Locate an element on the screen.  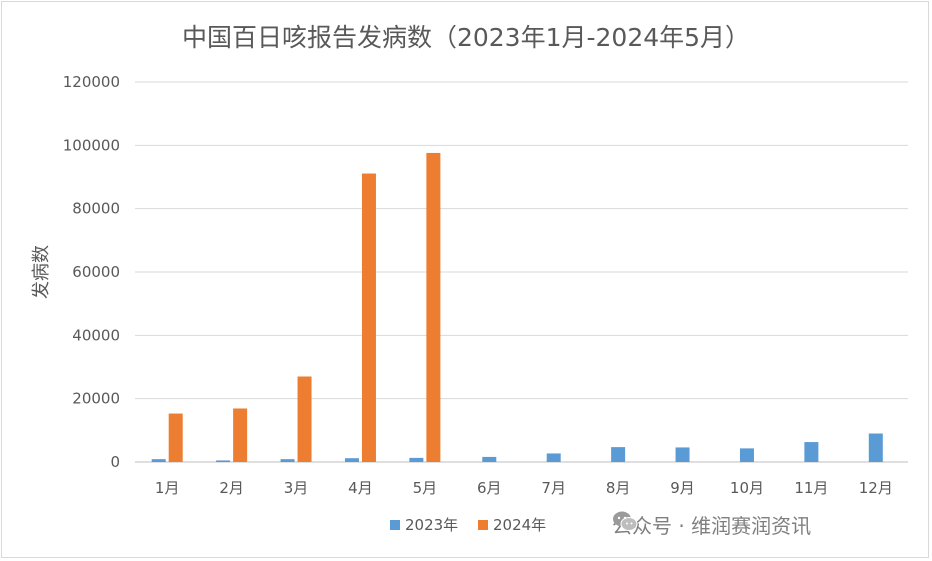
bar-2023年-10月 is located at coordinates (746, 455).